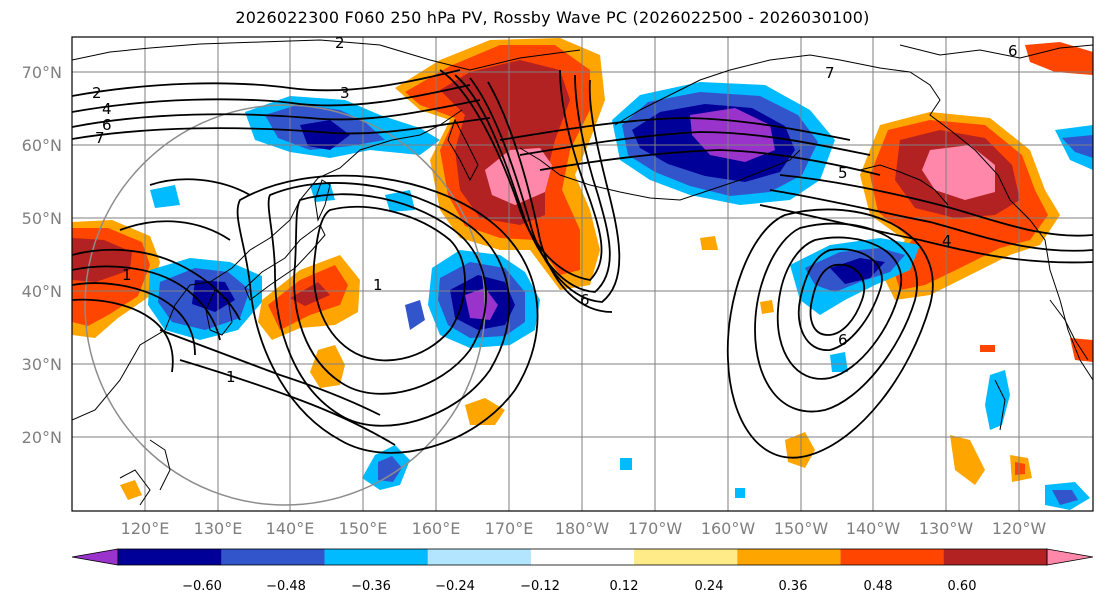  I want to click on lon-label: 160°W, so click(728, 528).